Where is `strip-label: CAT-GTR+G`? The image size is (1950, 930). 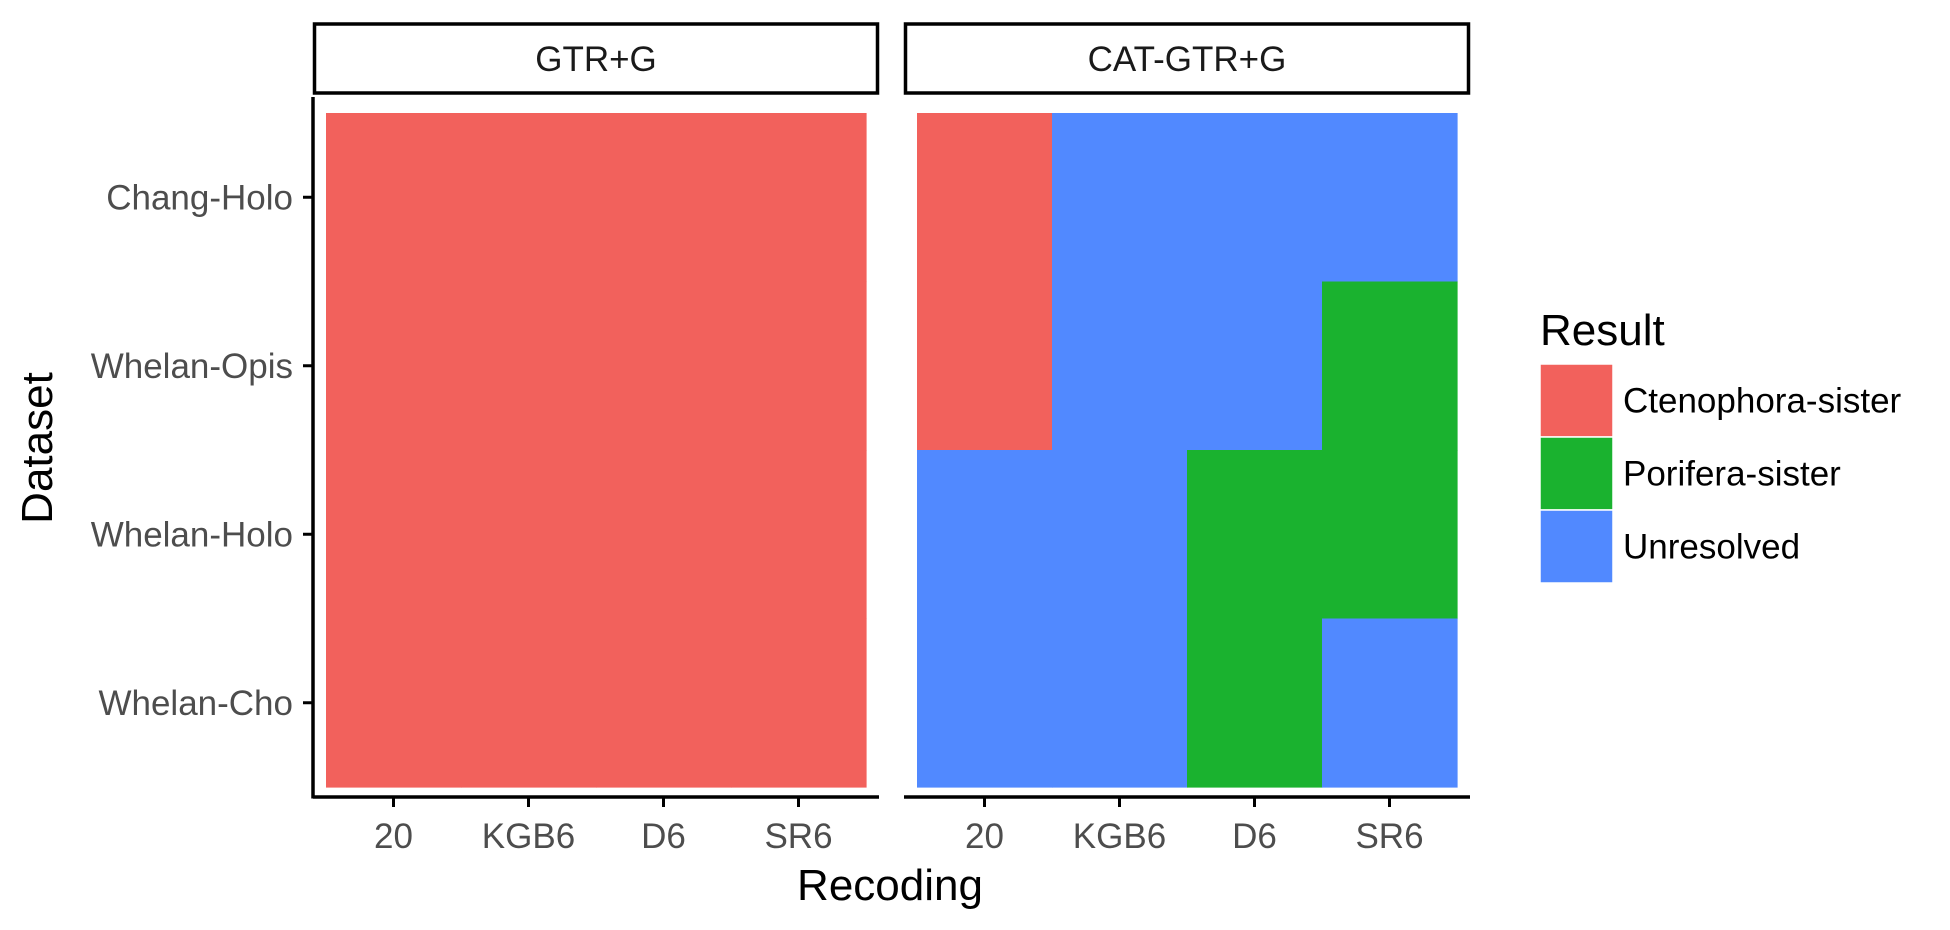 strip-label: CAT-GTR+G is located at coordinates (1187, 59).